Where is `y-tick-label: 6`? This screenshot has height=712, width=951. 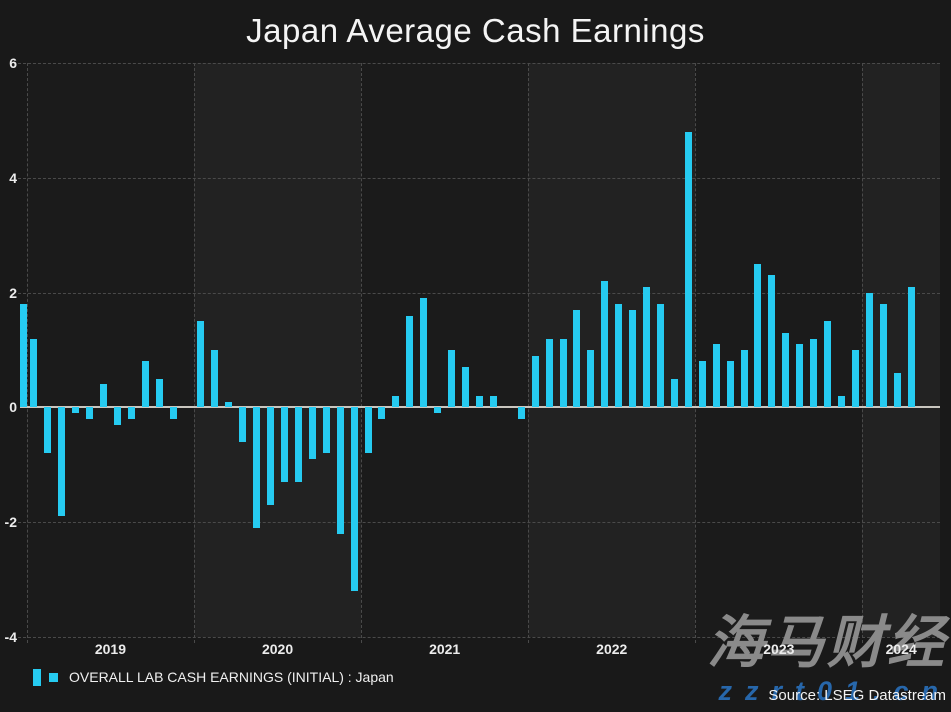 y-tick-label: 6 is located at coordinates (13, 63).